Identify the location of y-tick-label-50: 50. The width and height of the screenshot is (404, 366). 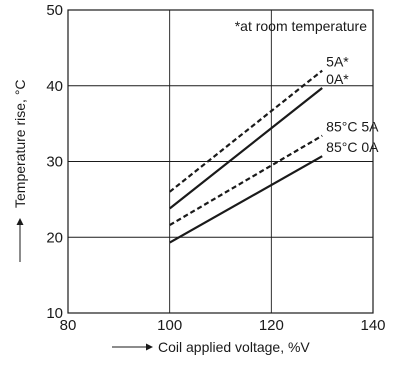
(54, 10).